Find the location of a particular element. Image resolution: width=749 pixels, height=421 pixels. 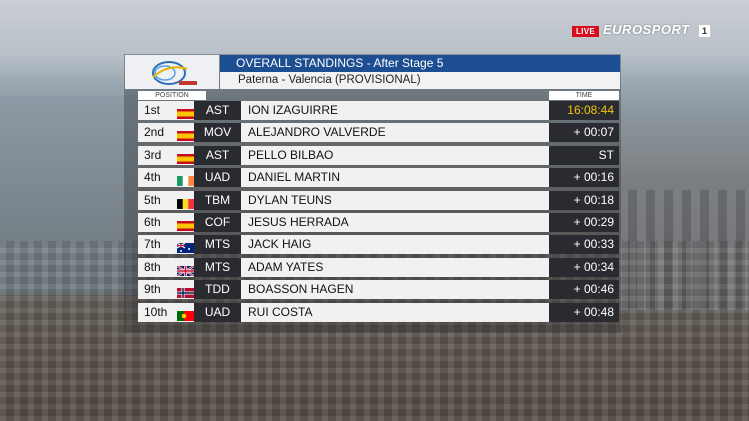

time-gap: + 00:33 is located at coordinates (584, 245).